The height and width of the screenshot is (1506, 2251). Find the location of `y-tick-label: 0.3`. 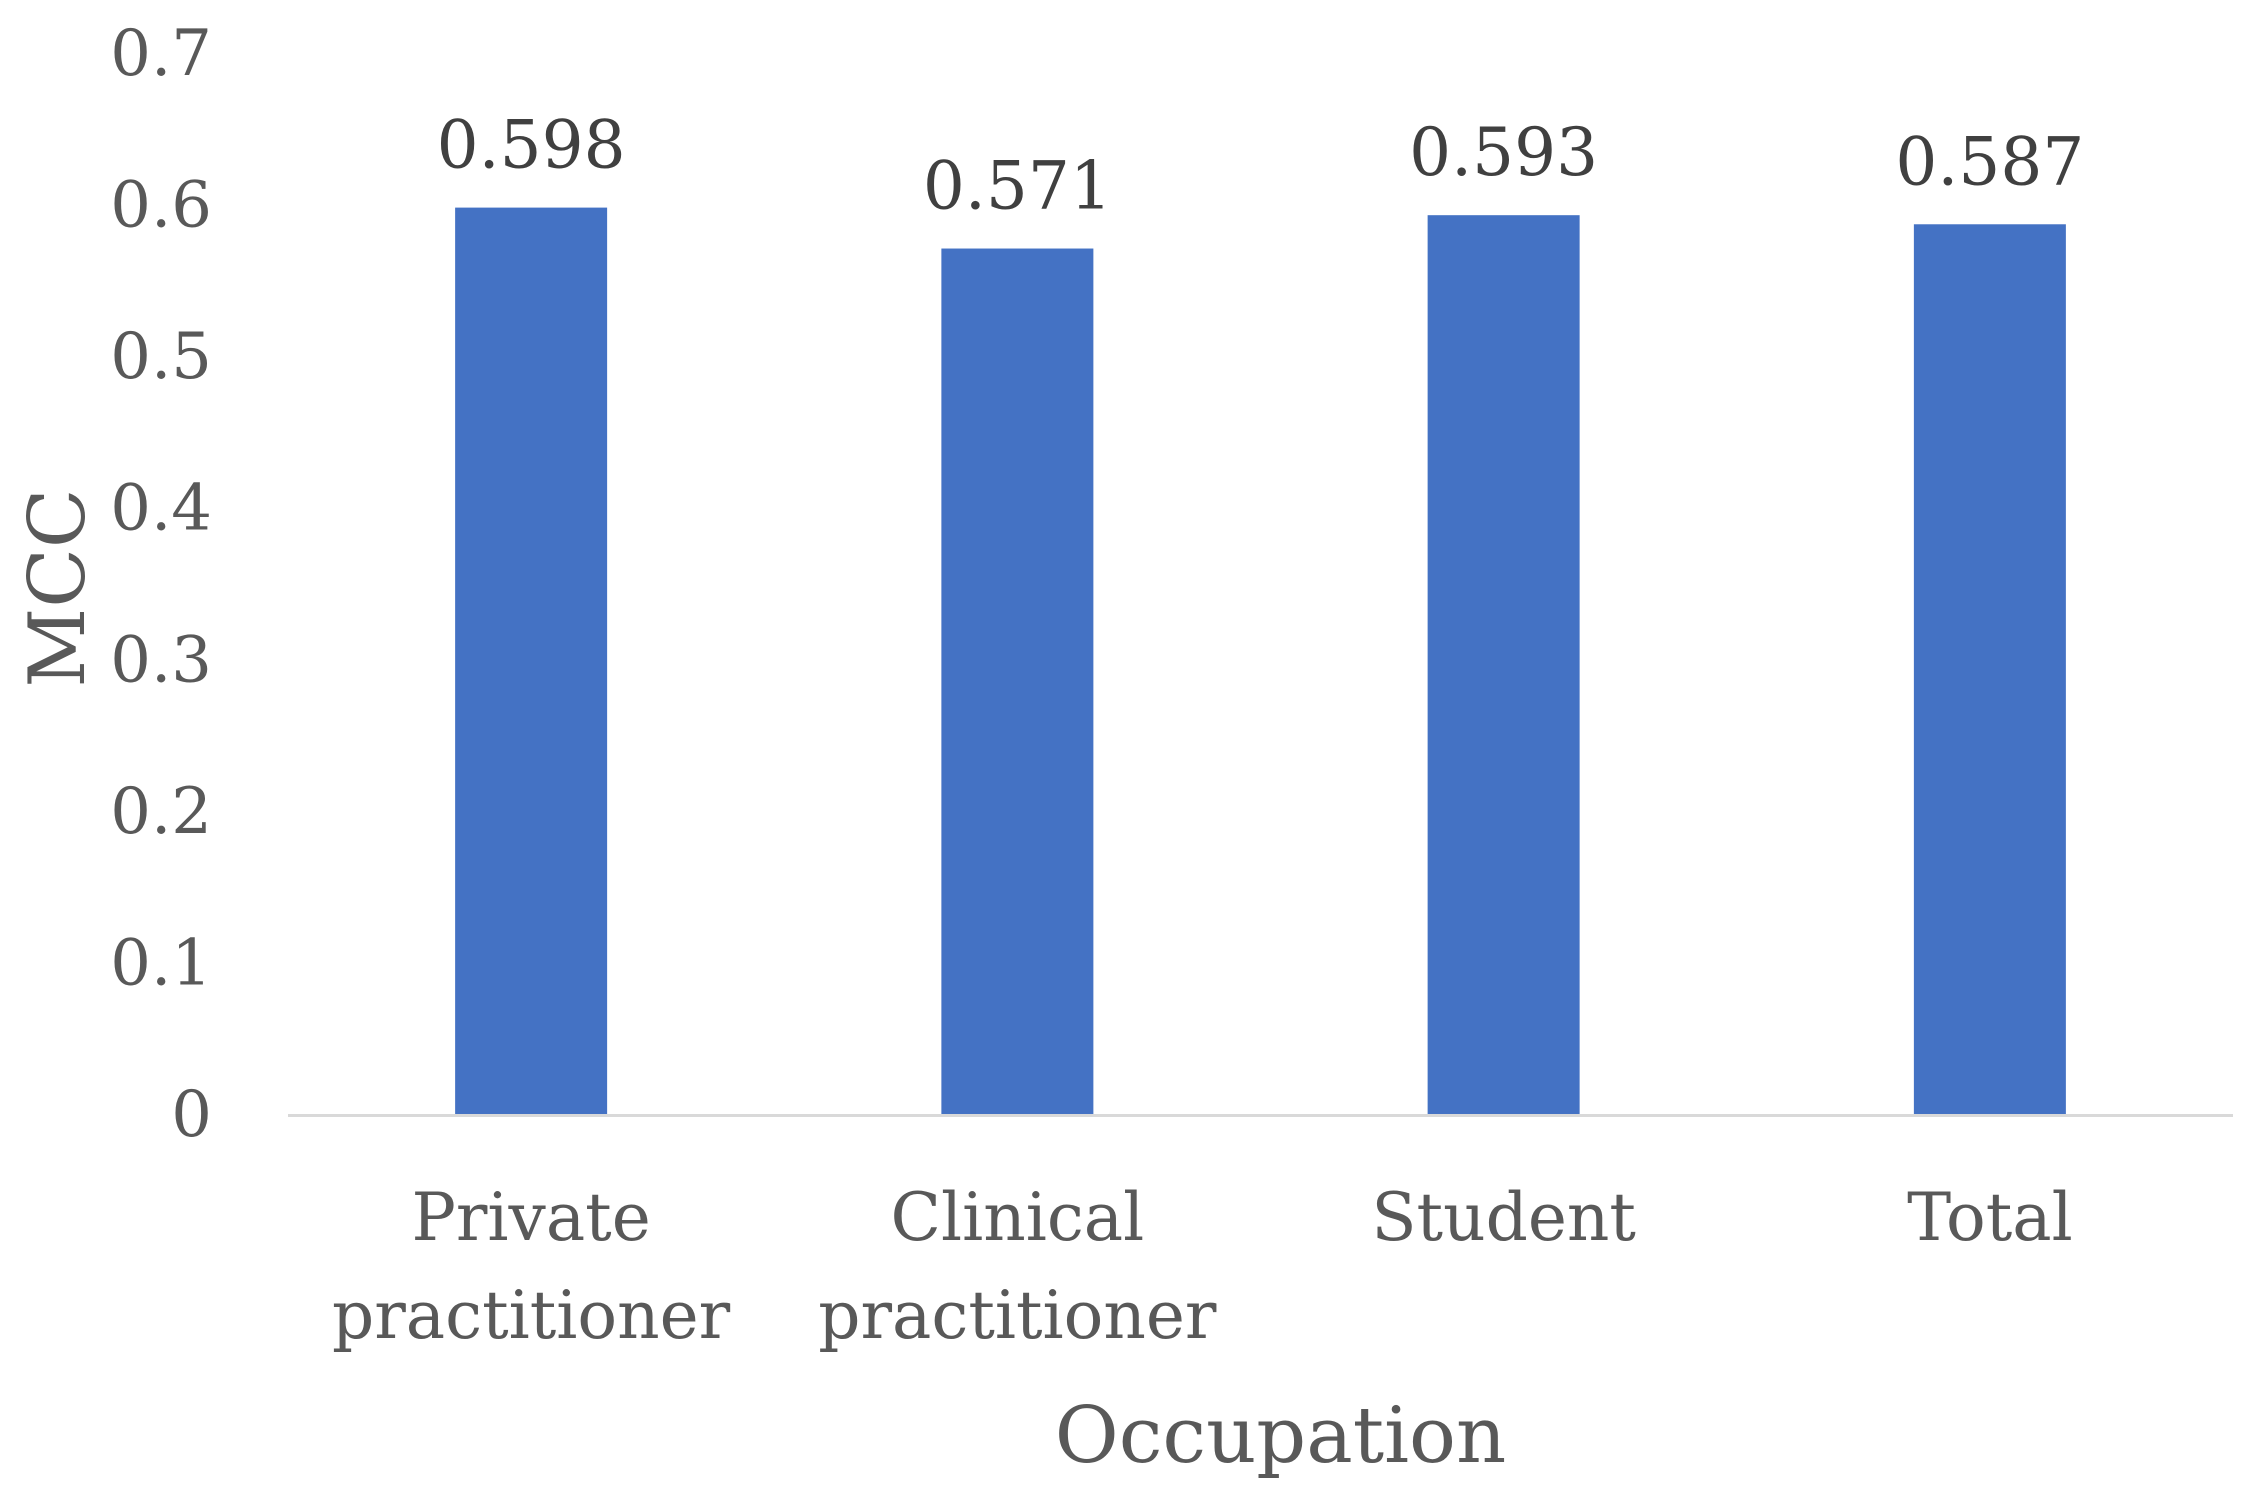

y-tick-label: 0.3 is located at coordinates (161, 660).